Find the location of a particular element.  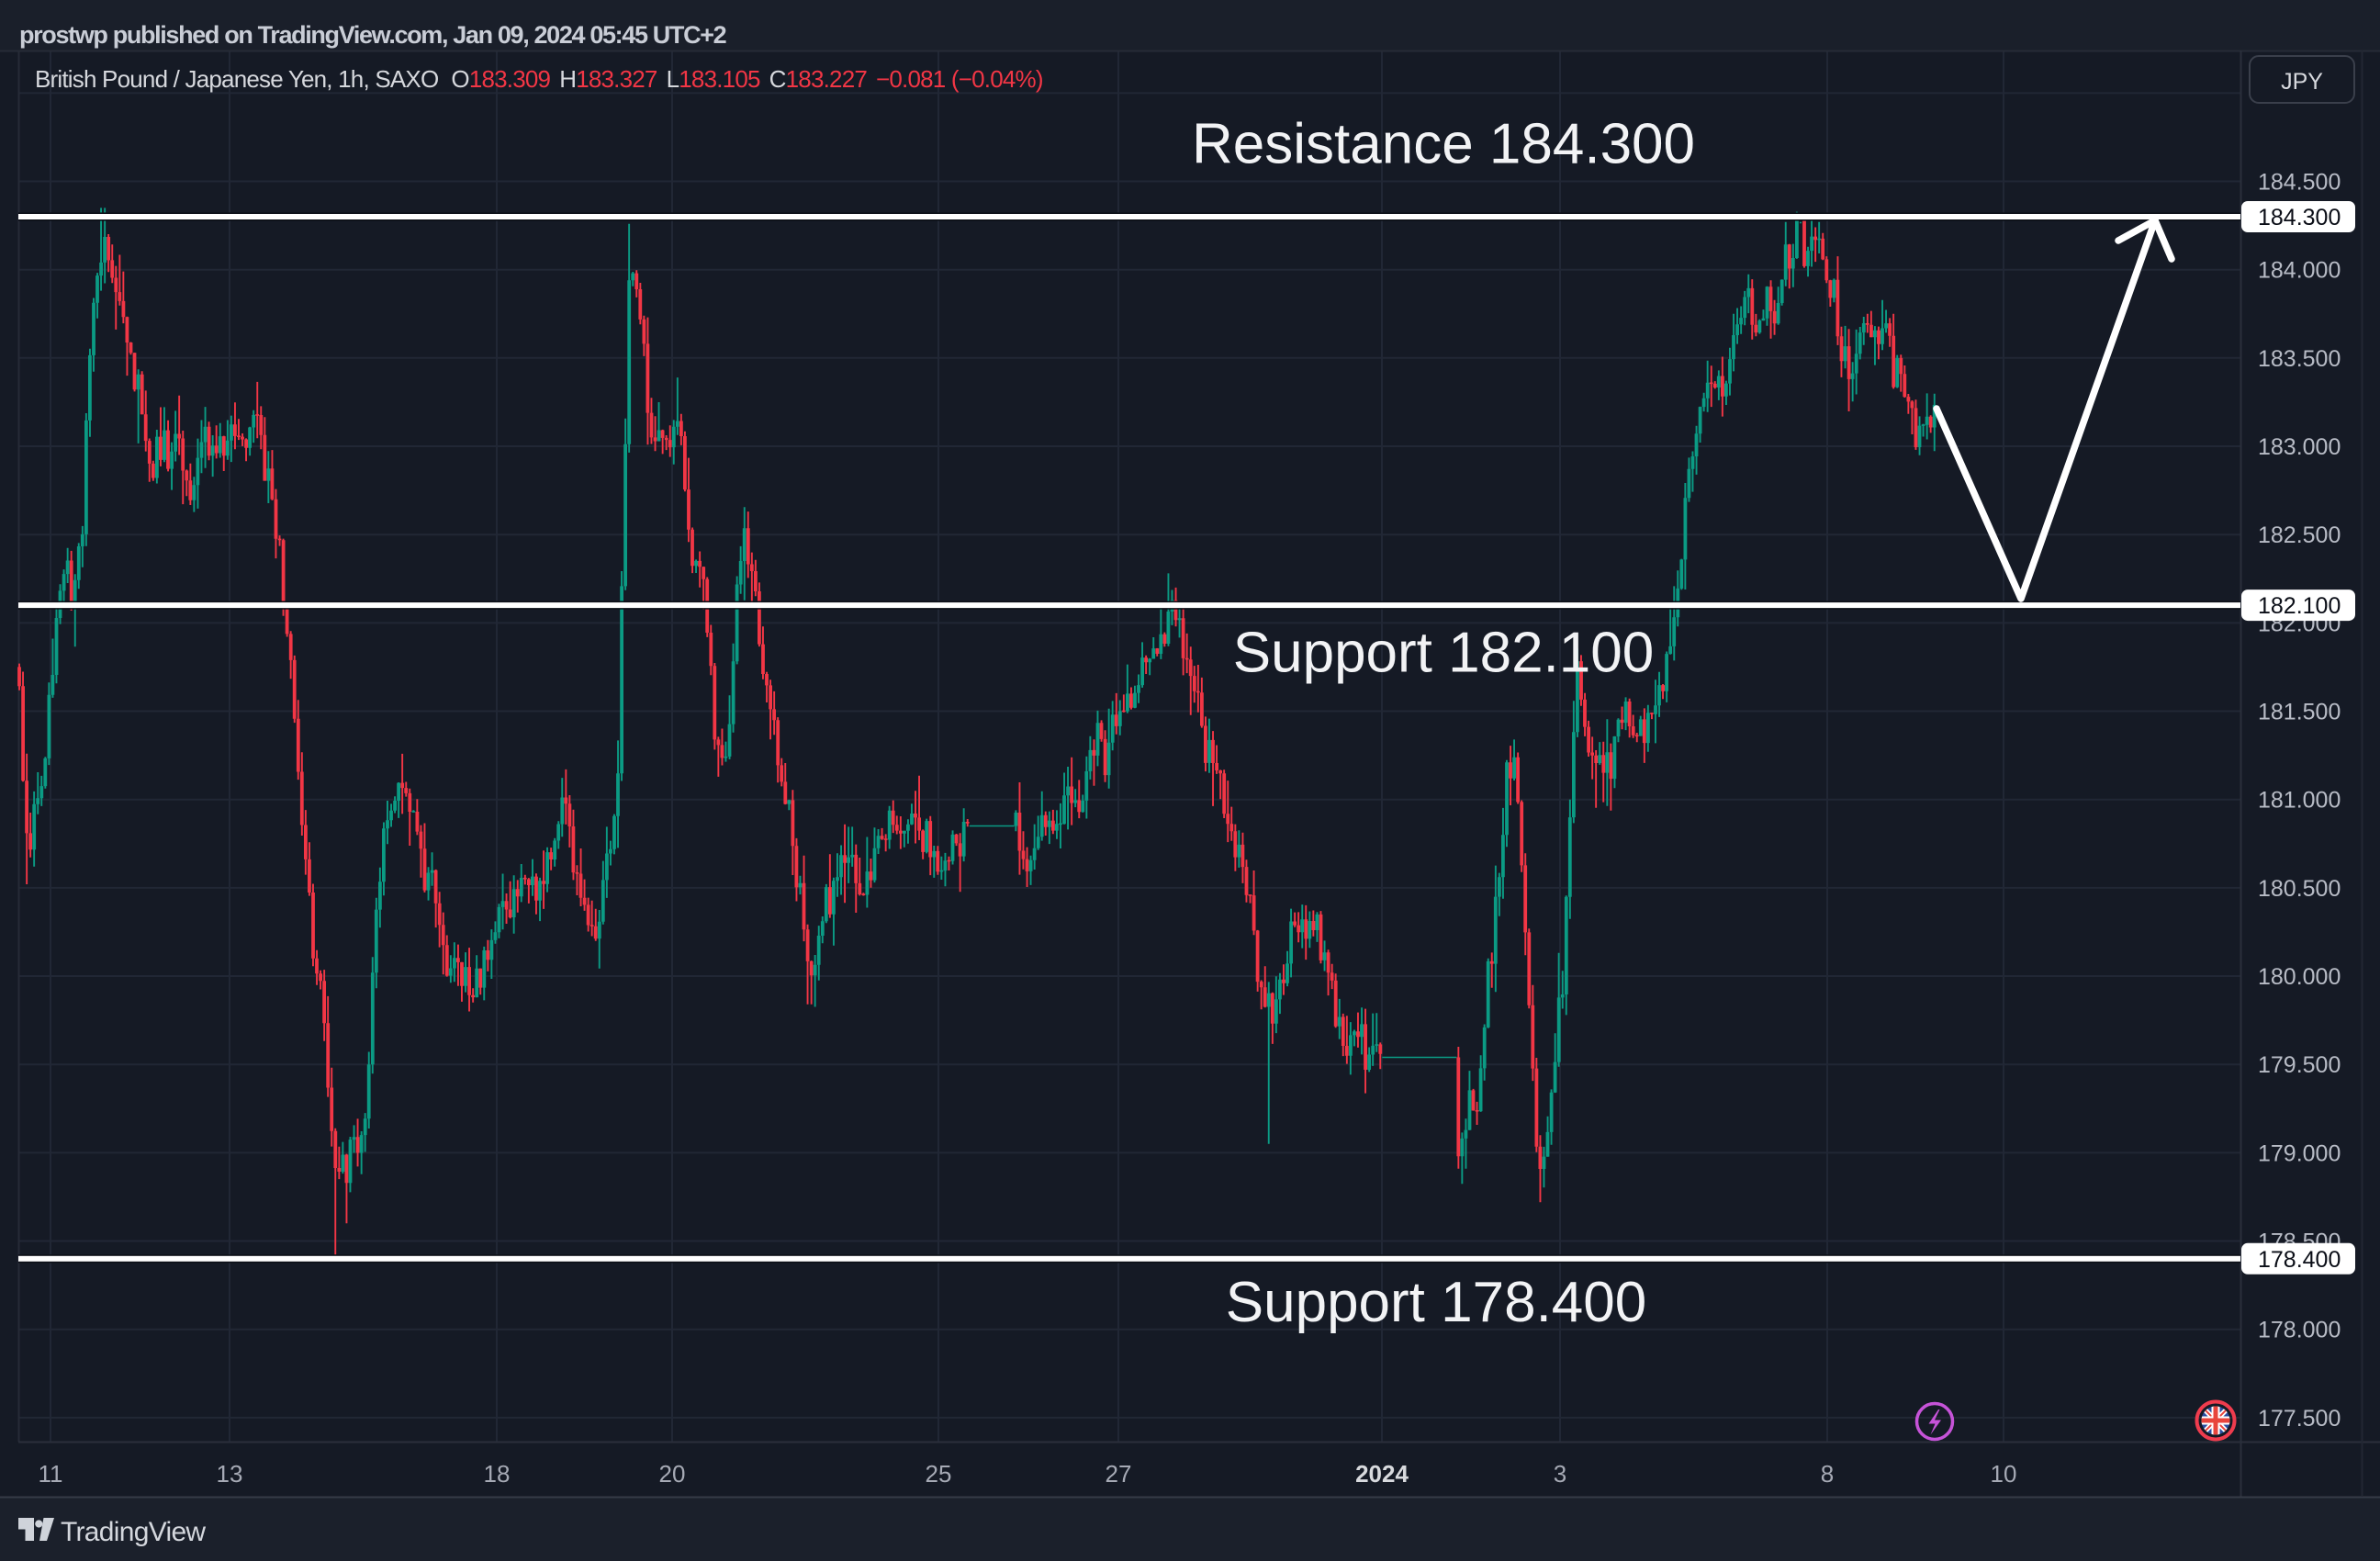

svg-text: 20 is located at coordinates (672, 1474).